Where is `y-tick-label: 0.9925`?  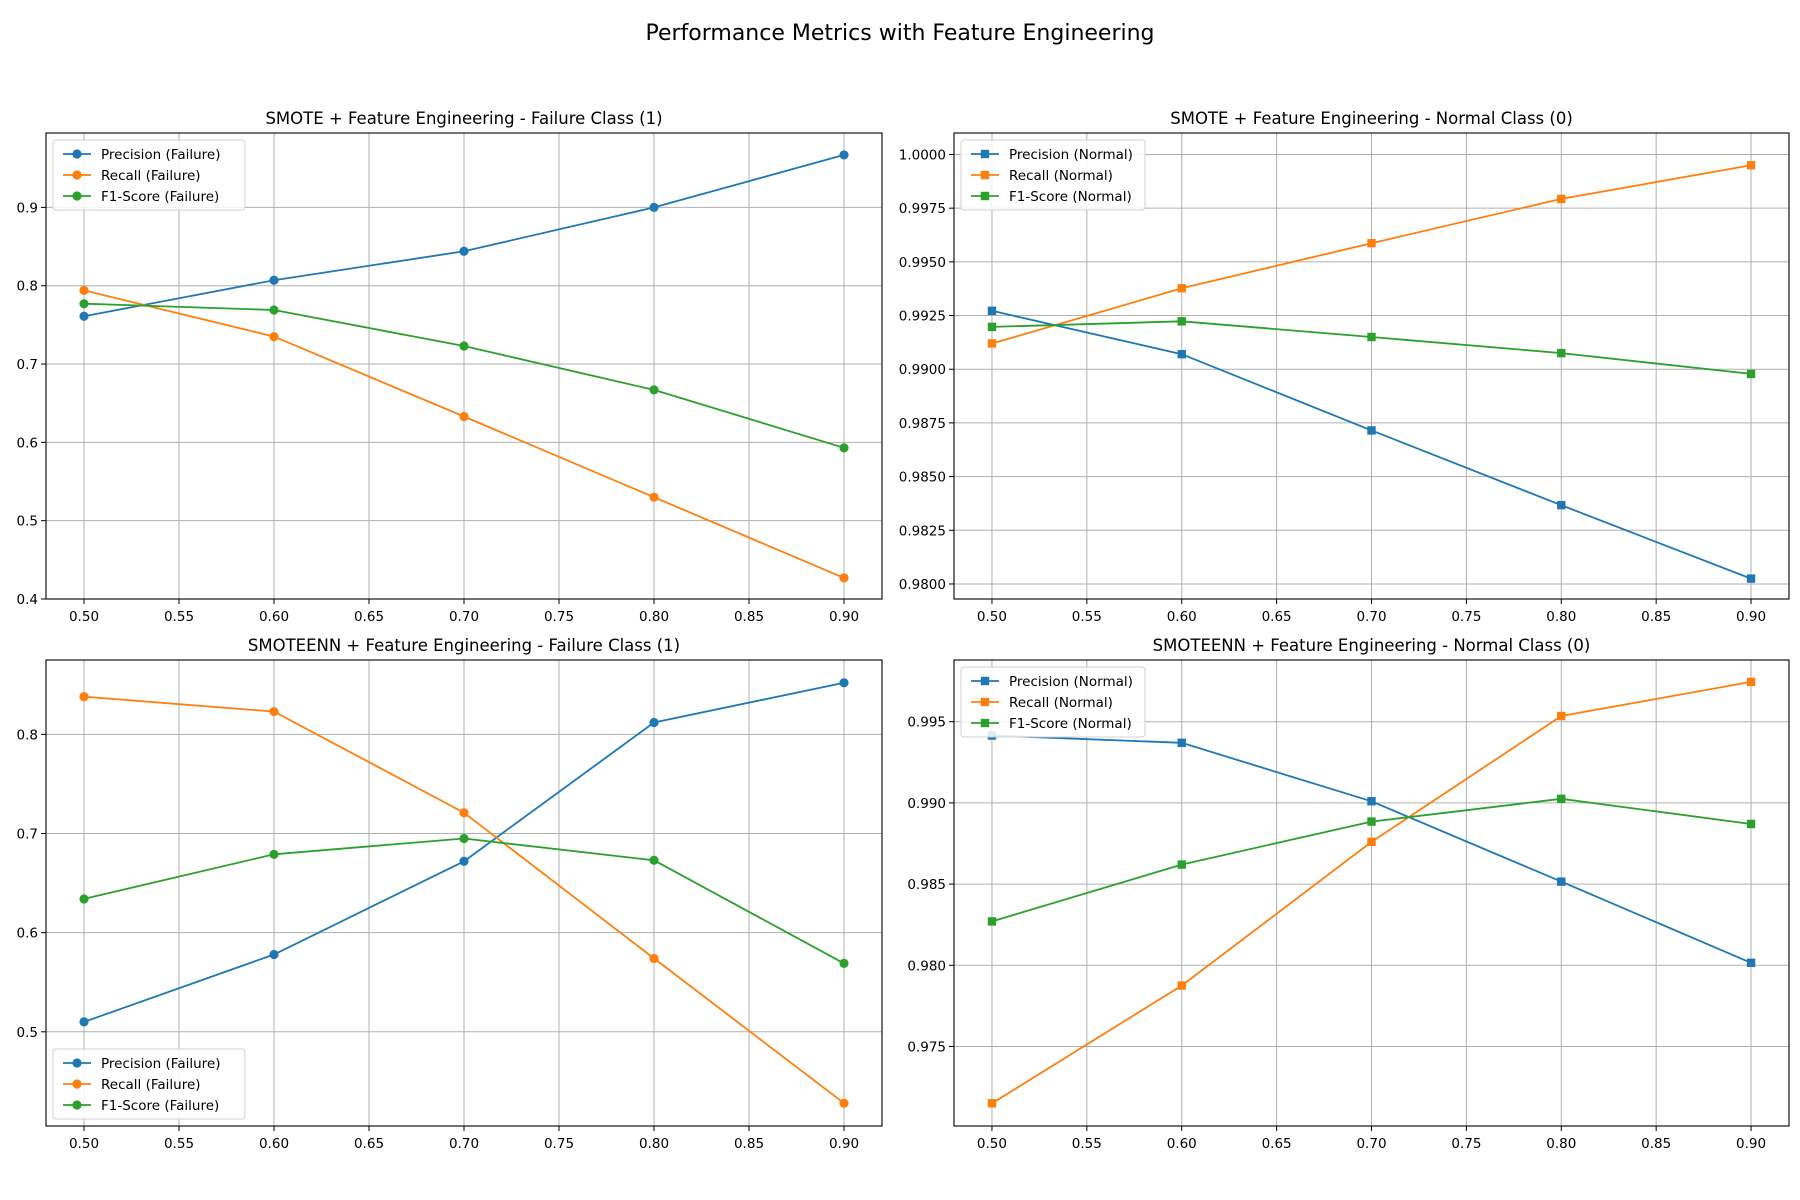 y-tick-label: 0.9925 is located at coordinates (922, 317).